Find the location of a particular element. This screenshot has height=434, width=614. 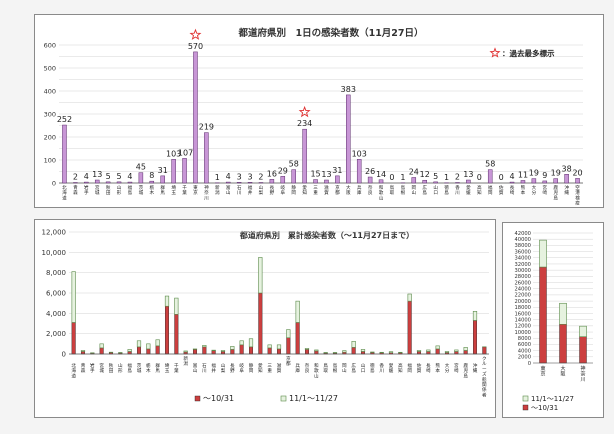

record-high-star-icon is located at coordinates (304, 111).